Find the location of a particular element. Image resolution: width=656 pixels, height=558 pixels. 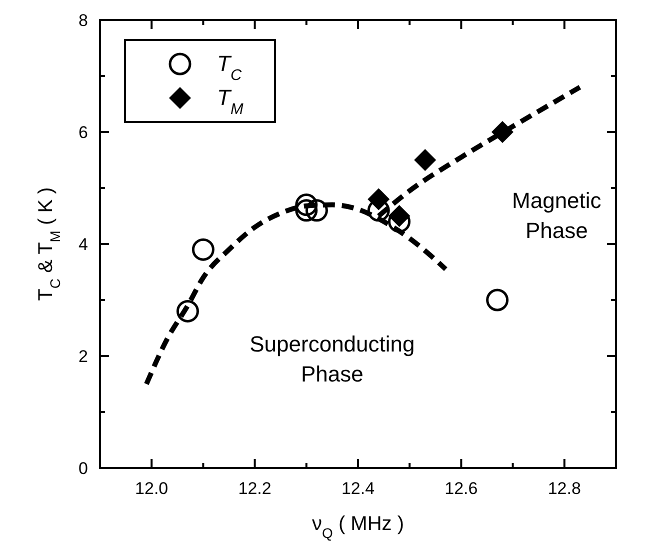

x-tick-label: 12.4 is located at coordinates (358, 488).